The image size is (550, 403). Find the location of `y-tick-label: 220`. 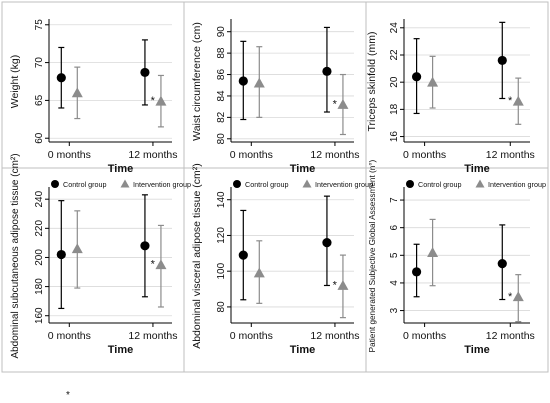

y-tick-label: 220 is located at coordinates (39, 228).